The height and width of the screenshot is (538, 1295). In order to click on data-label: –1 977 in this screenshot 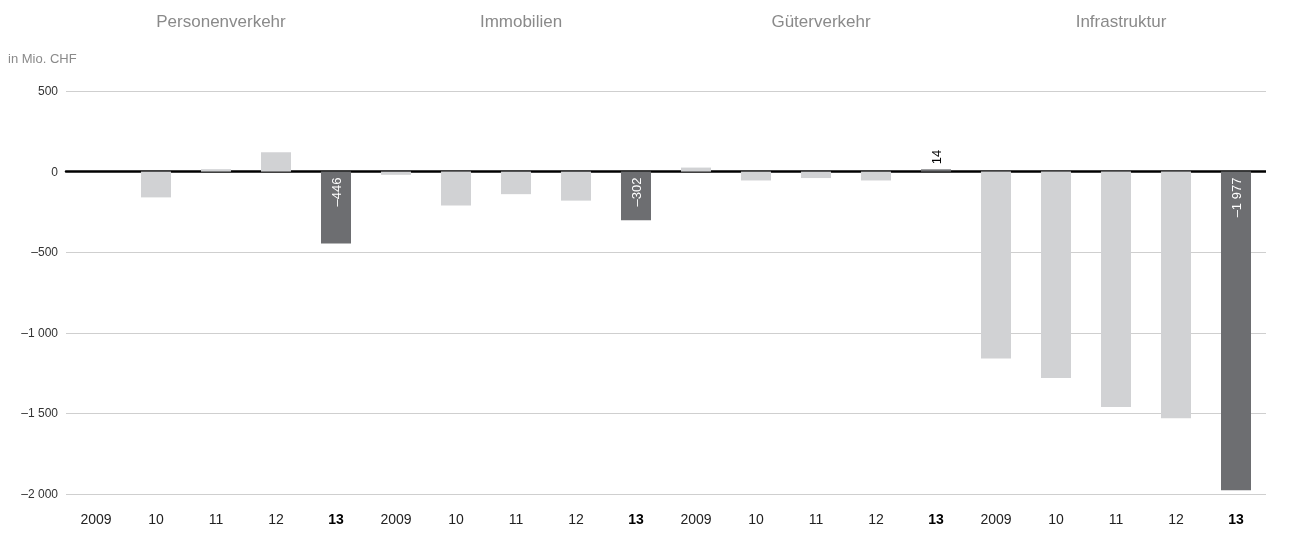, I will do `click(1236, 197)`.